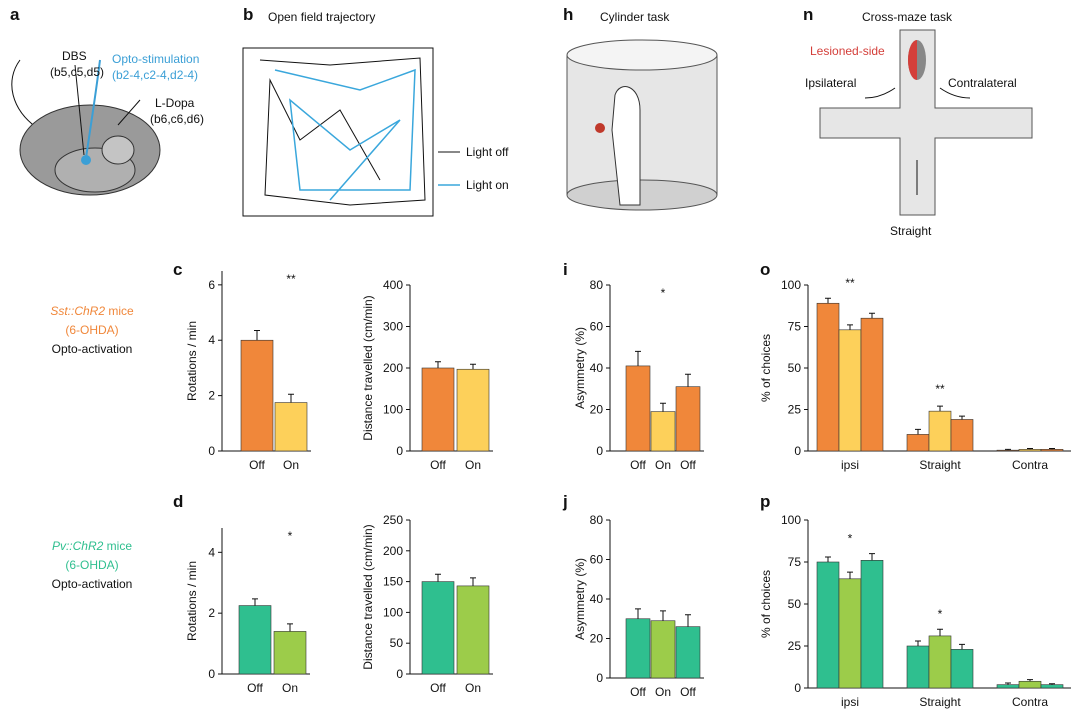 The image size is (1074, 721). What do you see at coordinates (808, 14) in the screenshot?
I see `panel-label: n` at bounding box center [808, 14].